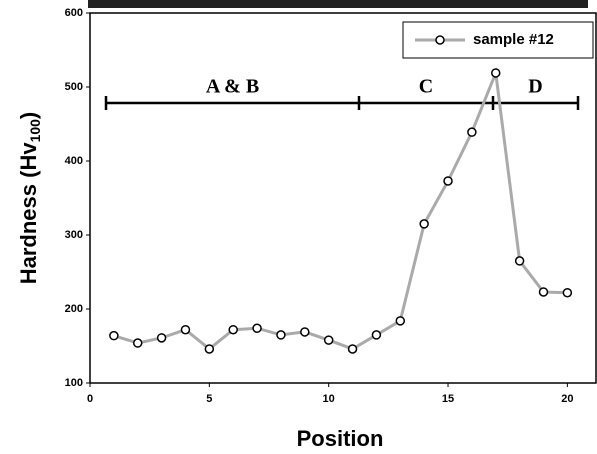  I want to click on x-axis-label: Position, so click(340, 438).